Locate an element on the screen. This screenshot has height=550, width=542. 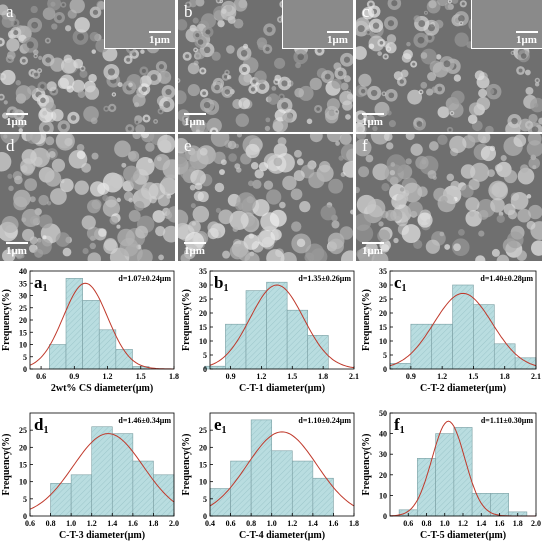
x-tick-label: 1.2 is located at coordinates (463, 523).